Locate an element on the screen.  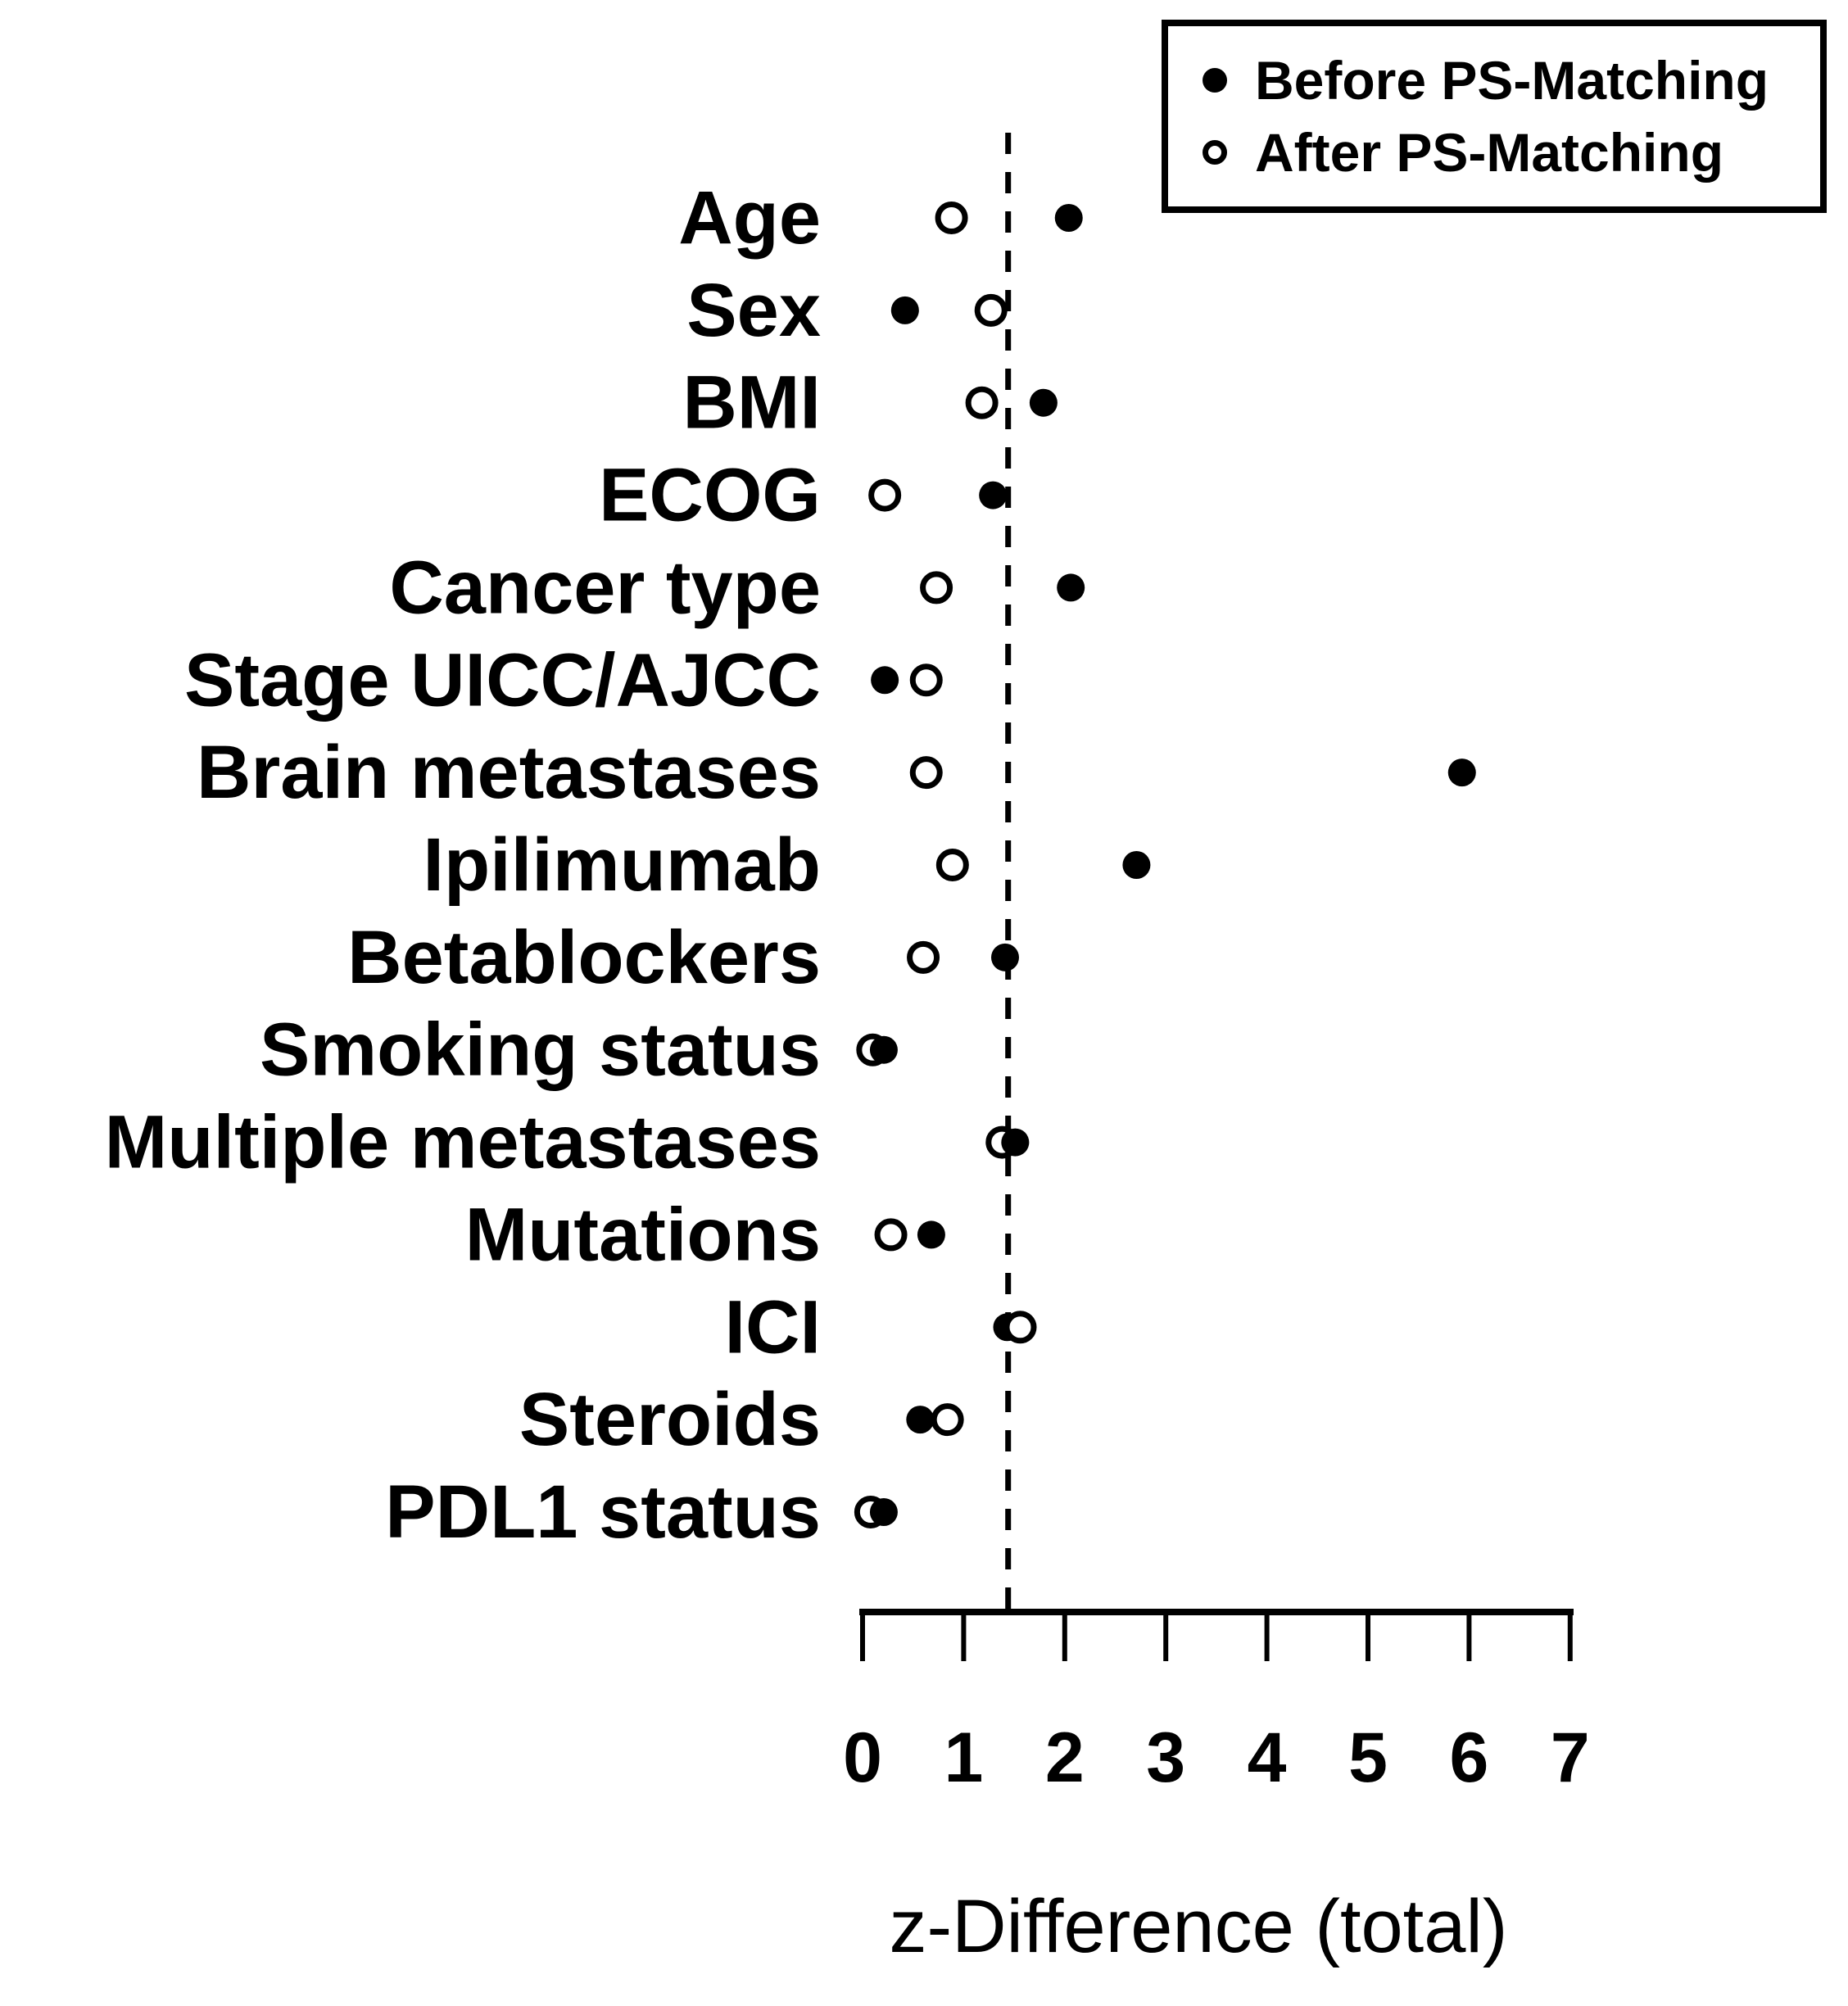
x-tick-label: 3 is located at coordinates (1165, 1757).